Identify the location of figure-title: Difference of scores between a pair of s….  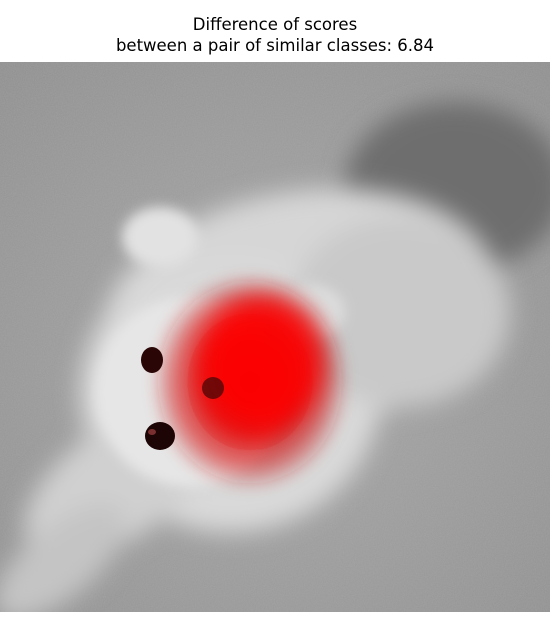
(275, 35).